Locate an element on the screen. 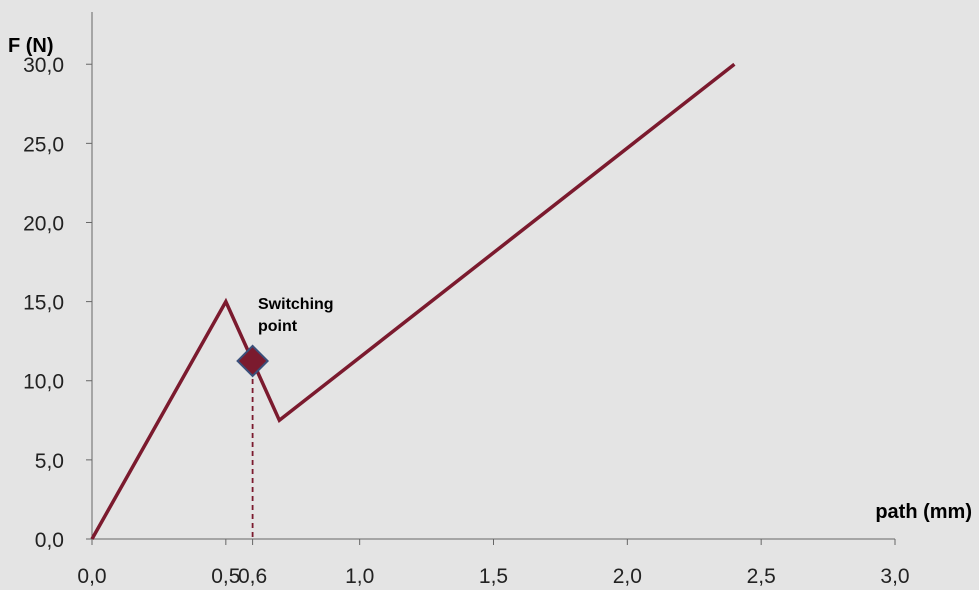 The height and width of the screenshot is (590, 979). x-tick-label: 2,5 is located at coordinates (761, 576).